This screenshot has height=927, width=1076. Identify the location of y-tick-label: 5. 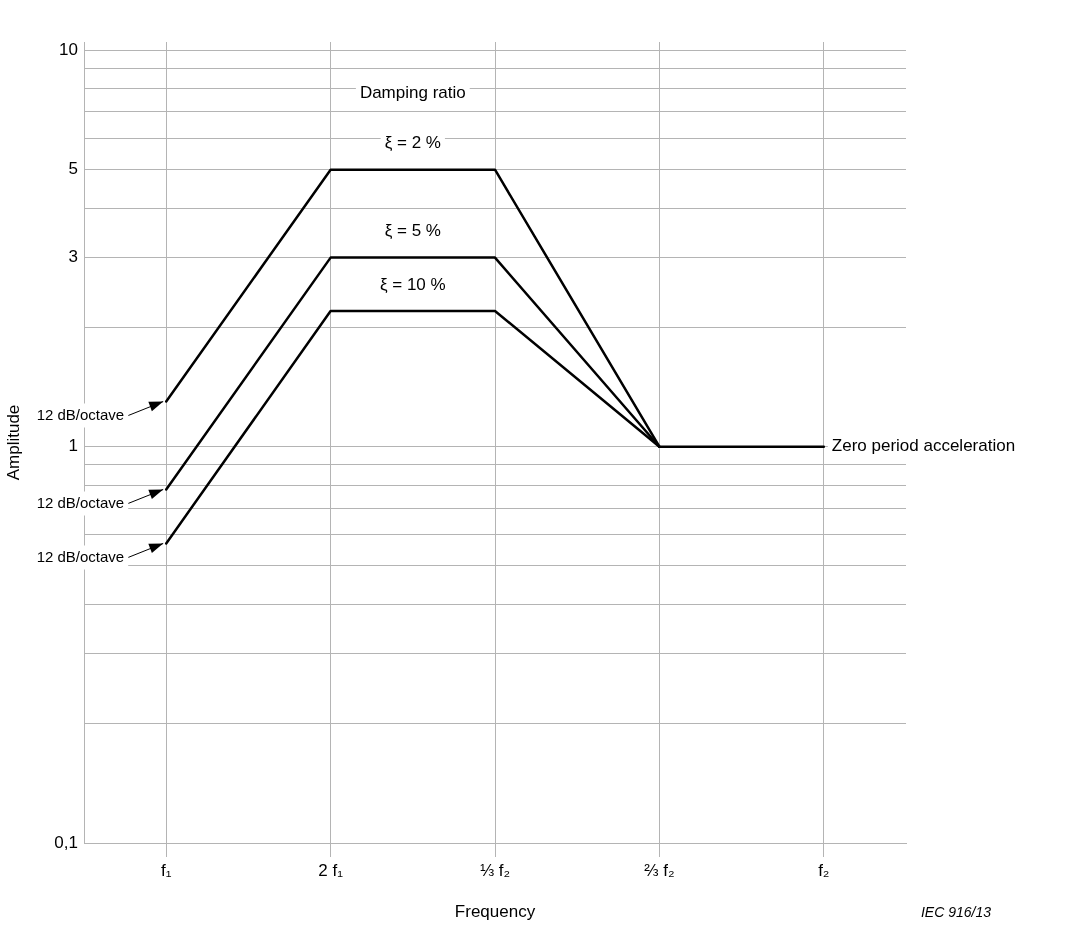
(73, 169).